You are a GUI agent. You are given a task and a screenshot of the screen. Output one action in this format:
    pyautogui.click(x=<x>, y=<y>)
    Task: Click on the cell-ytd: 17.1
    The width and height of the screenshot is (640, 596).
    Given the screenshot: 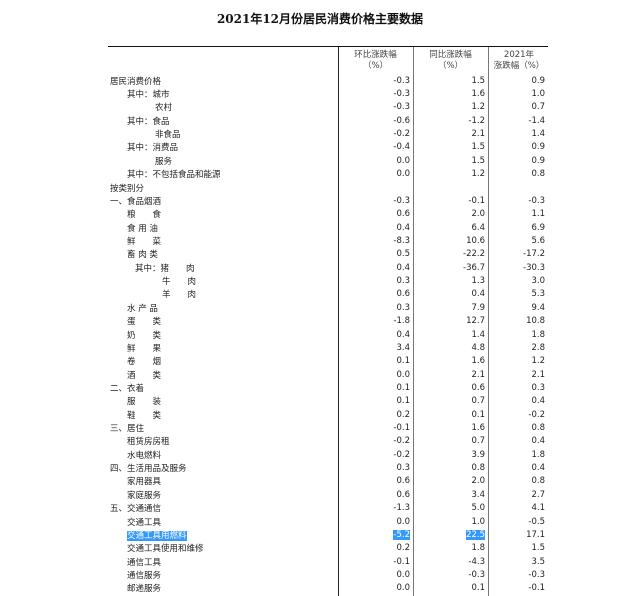 What is the action you would take?
    pyautogui.click(x=518, y=535)
    